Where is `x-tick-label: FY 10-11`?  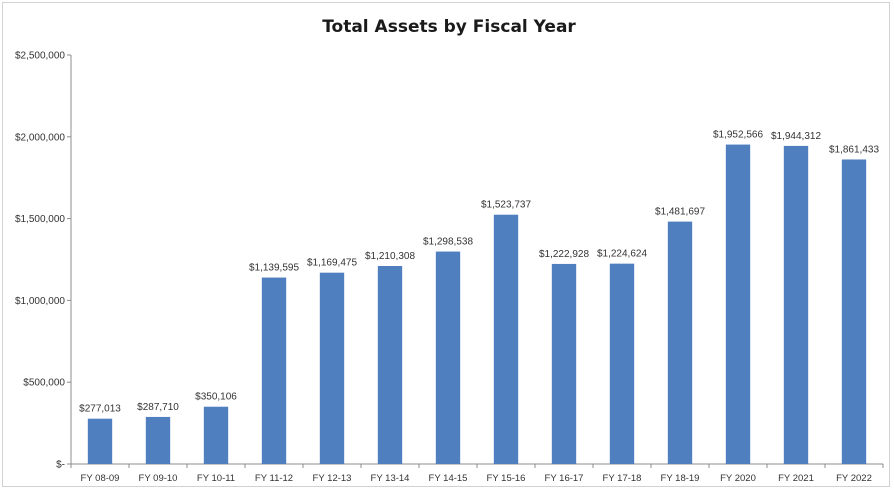 x-tick-label: FY 10-11 is located at coordinates (216, 478).